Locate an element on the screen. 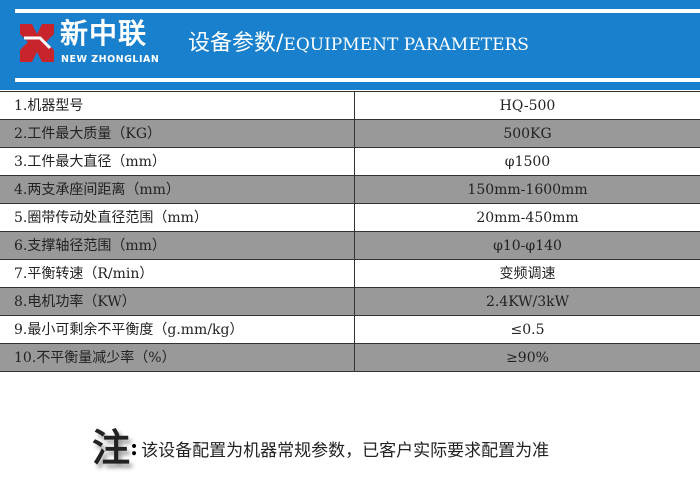  param-value: φ1500 is located at coordinates (527, 161).